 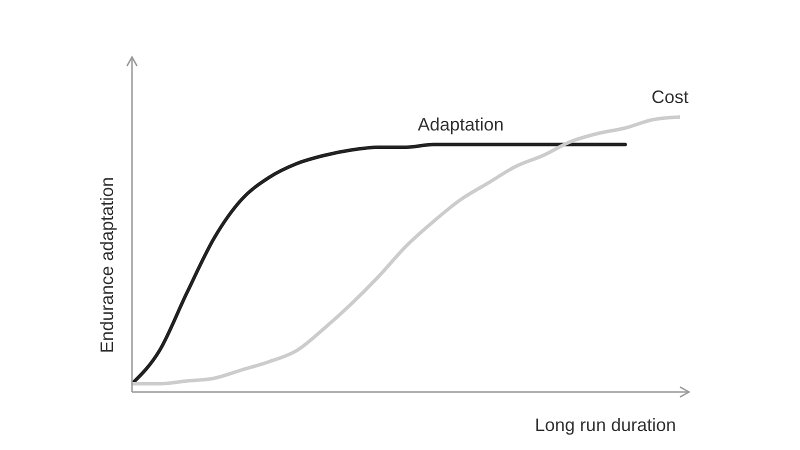 What do you see at coordinates (461, 124) in the screenshot?
I see `series-label: Adaptation` at bounding box center [461, 124].